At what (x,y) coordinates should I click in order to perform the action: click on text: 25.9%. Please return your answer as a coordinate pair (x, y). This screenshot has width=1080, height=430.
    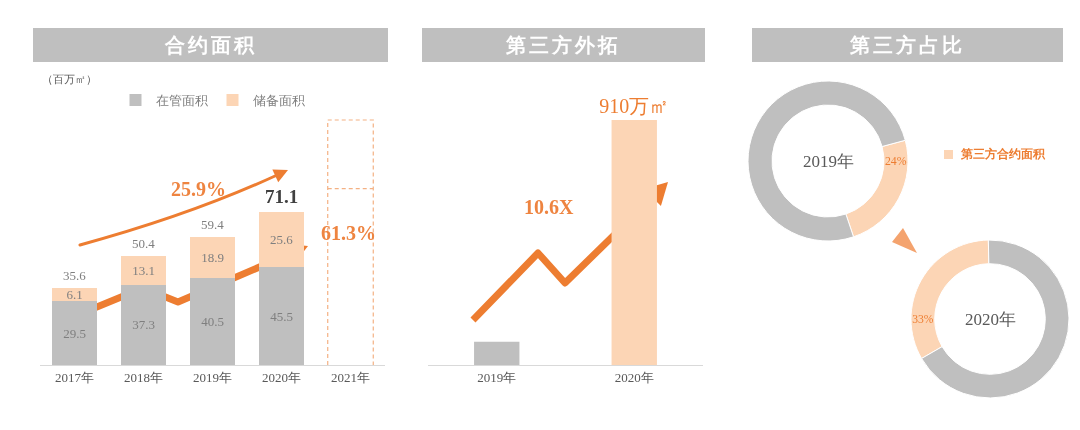
    Looking at the image, I should click on (198, 189).